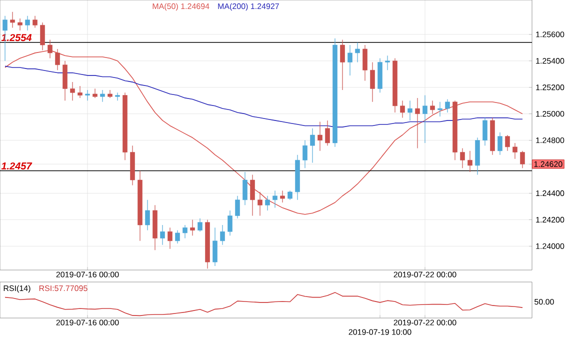  I want to click on text: MA(50) 1.24694, so click(181, 7).